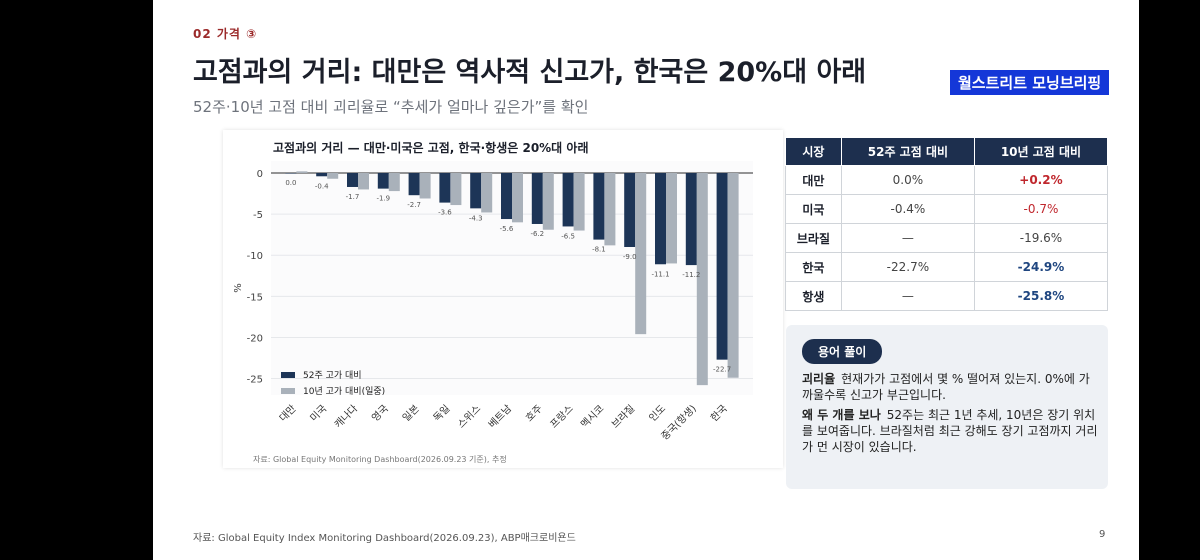 The height and width of the screenshot is (560, 1200). Describe the element at coordinates (530, 72) in the screenshot. I see `page-title: 고점과의 거리: 대만은 역사적 신고가, 한국은 20%대 아래` at that location.